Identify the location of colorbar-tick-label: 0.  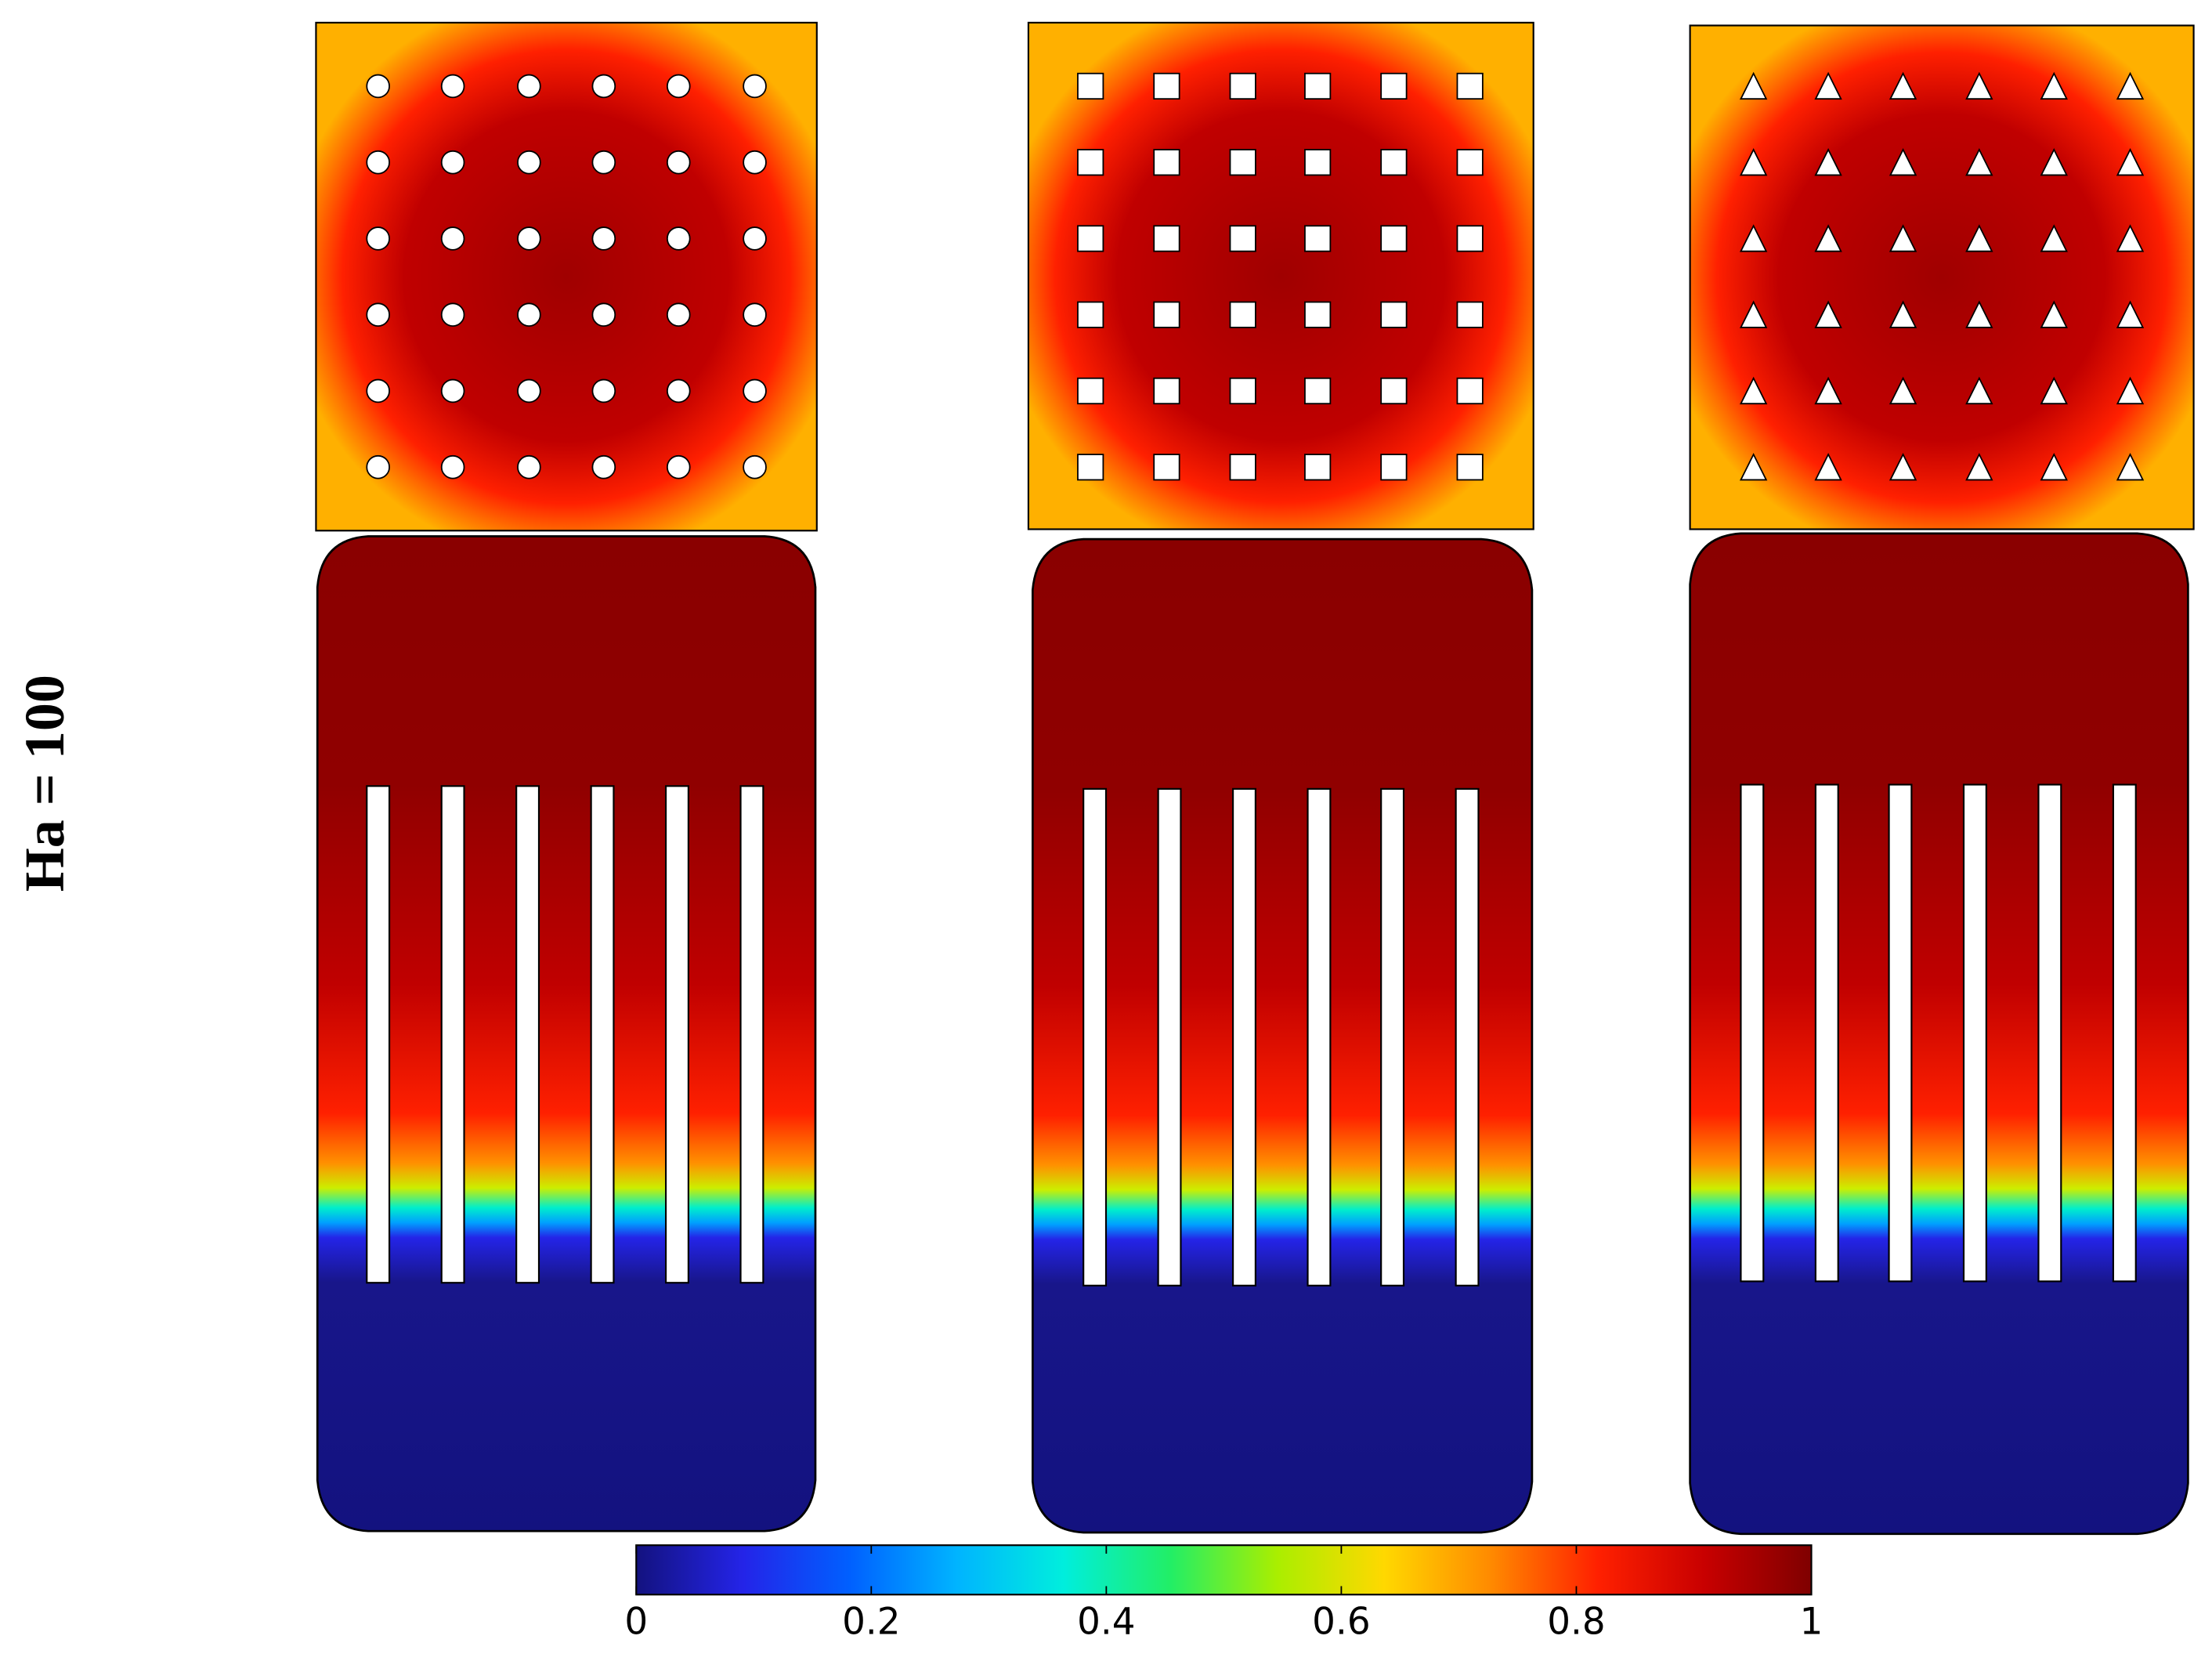
(636, 1622).